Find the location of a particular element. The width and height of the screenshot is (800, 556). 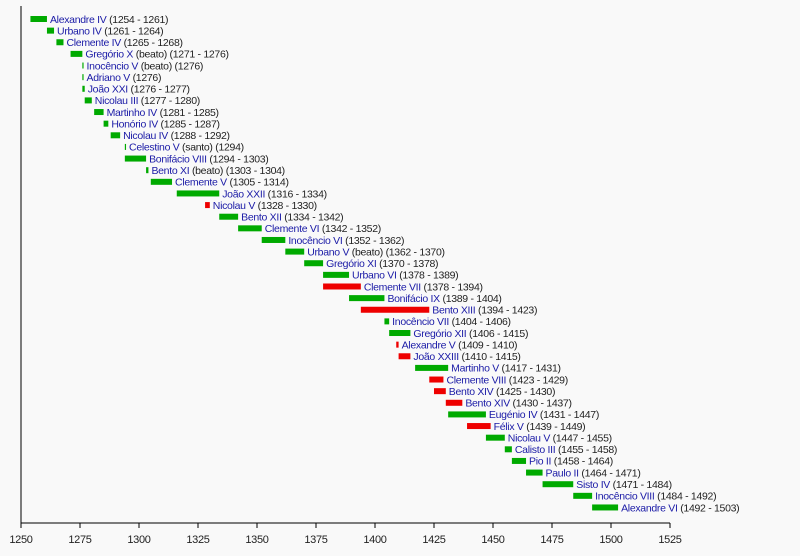

bar-label: Inocêncio VI (1352 - 1362) is located at coordinates (346, 241).